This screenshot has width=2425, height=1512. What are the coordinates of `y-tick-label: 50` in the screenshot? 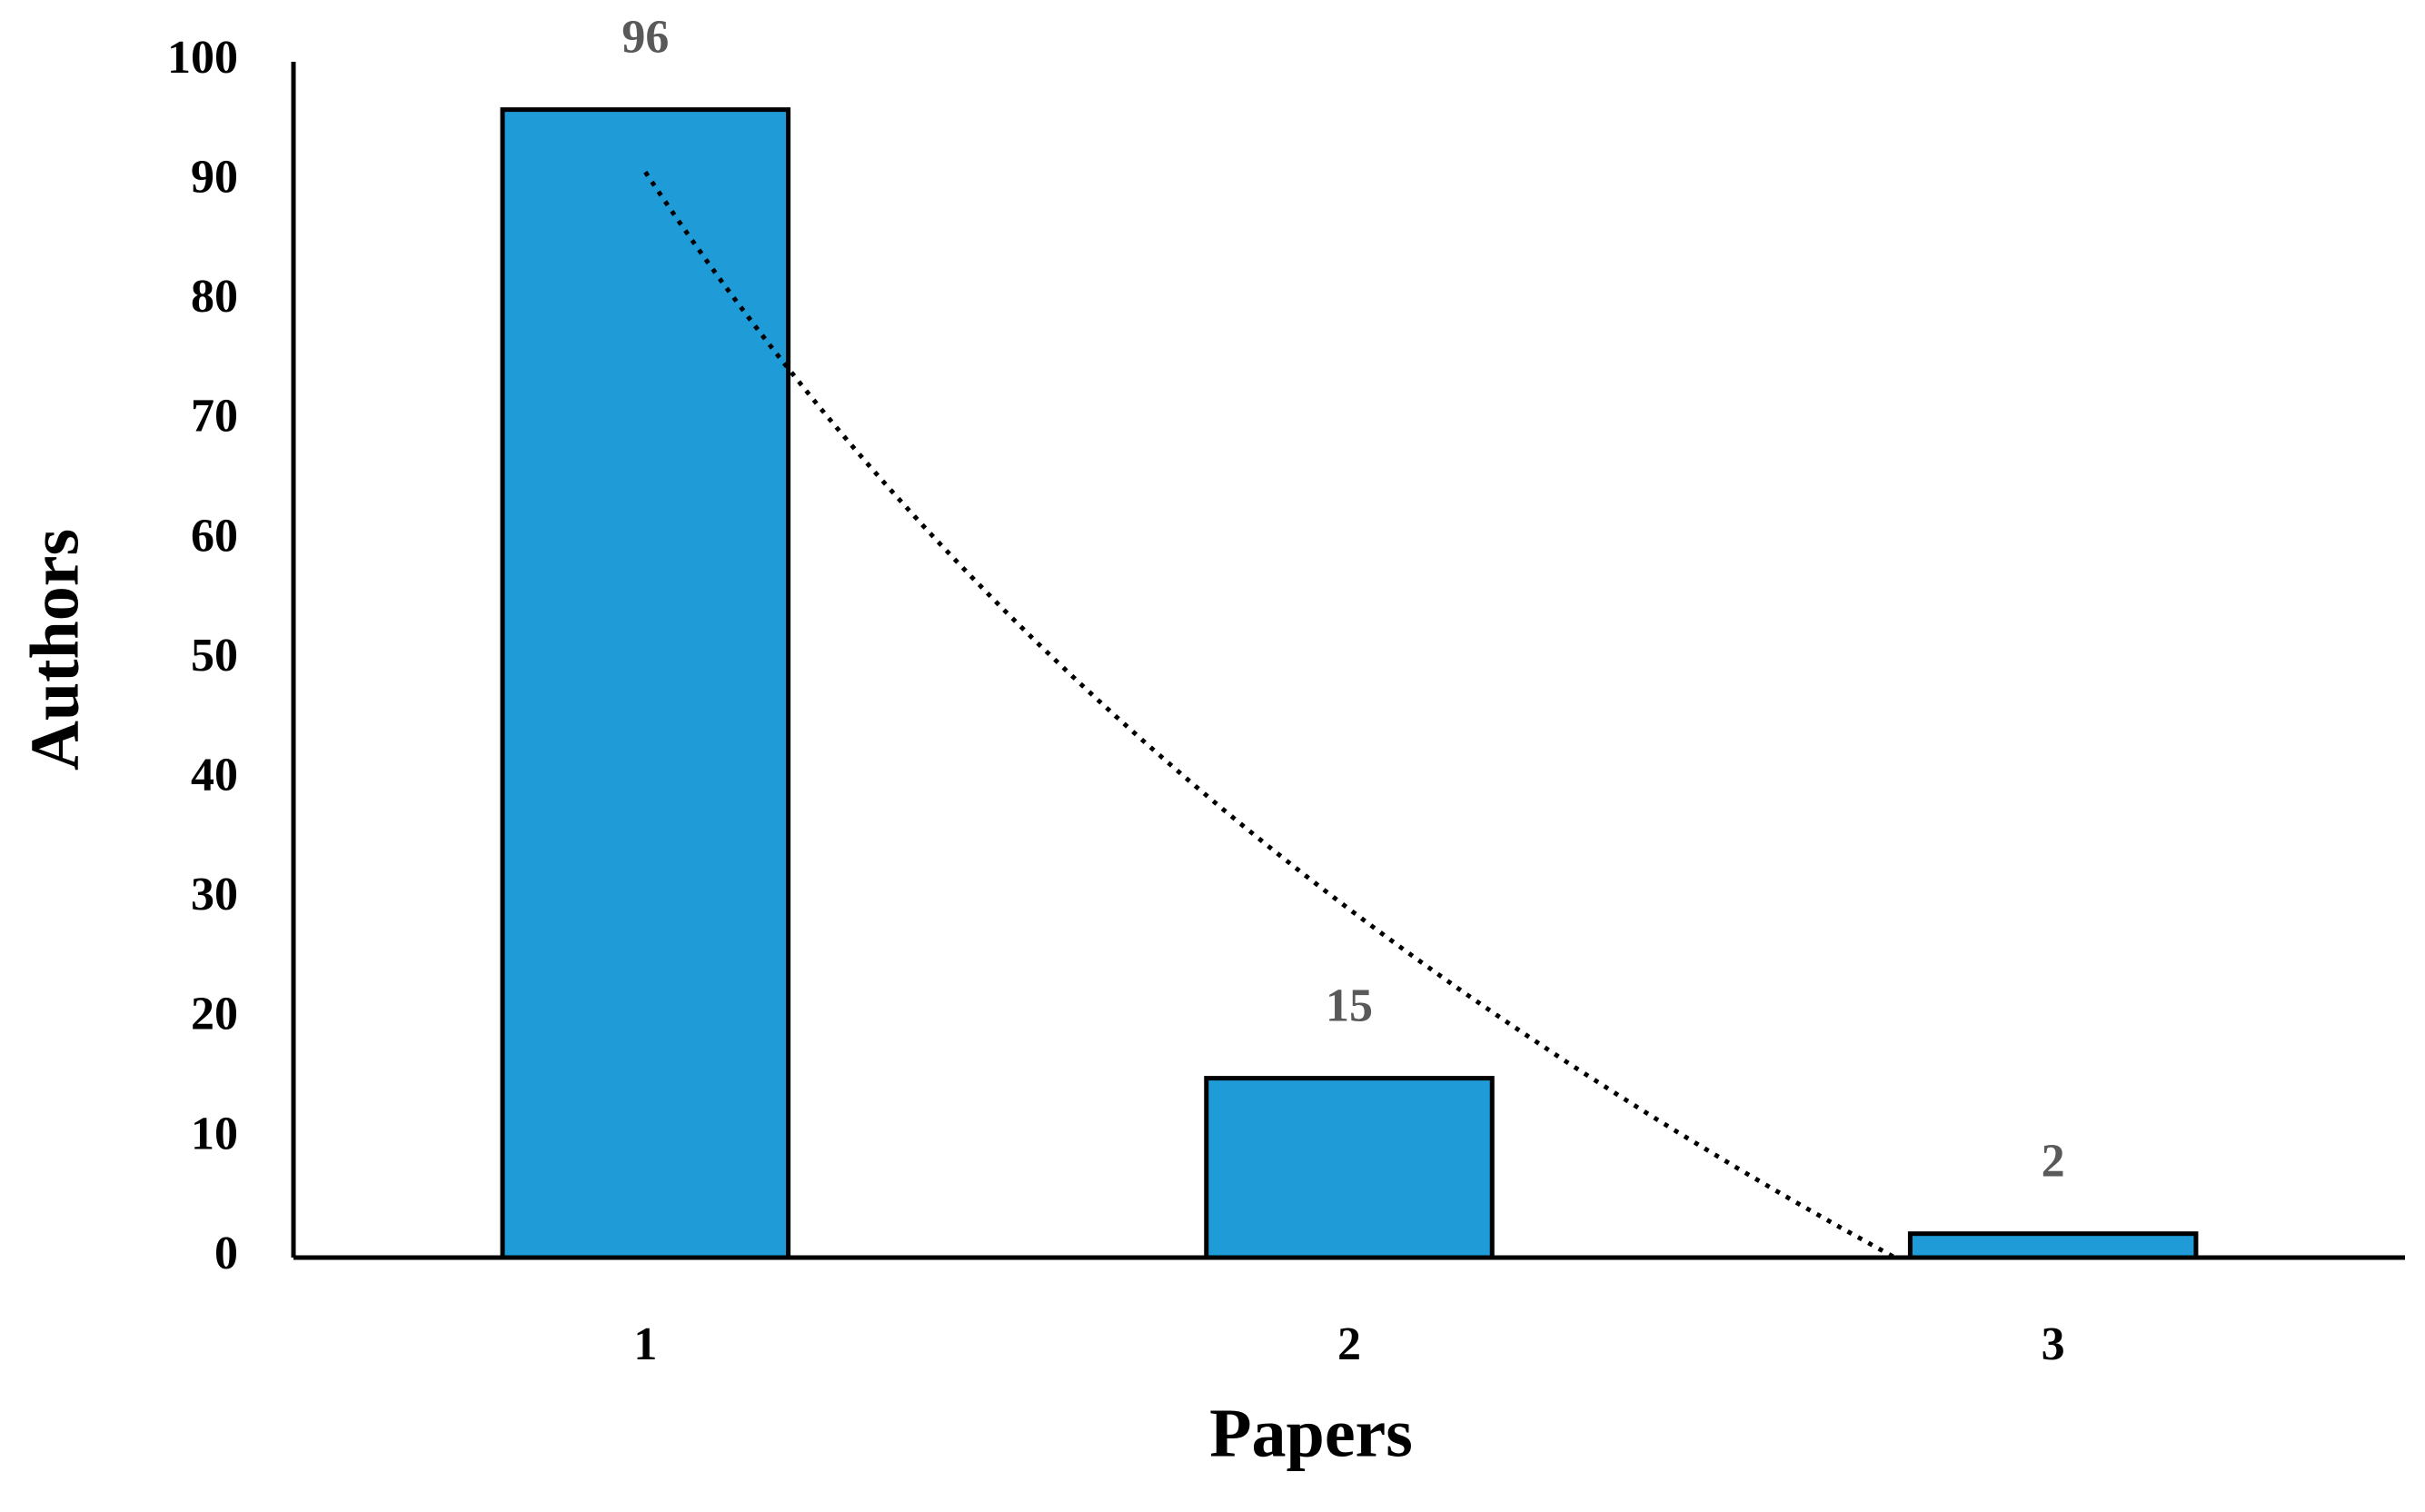 It's located at (214, 655).